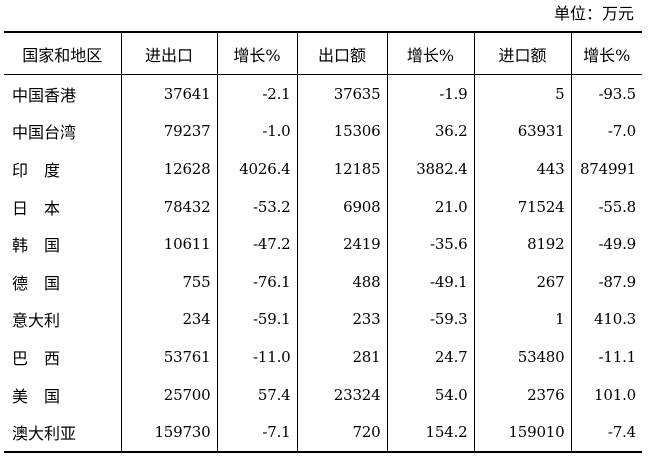  What do you see at coordinates (168, 131) in the screenshot?
I see `total-cell: 79237` at bounding box center [168, 131].